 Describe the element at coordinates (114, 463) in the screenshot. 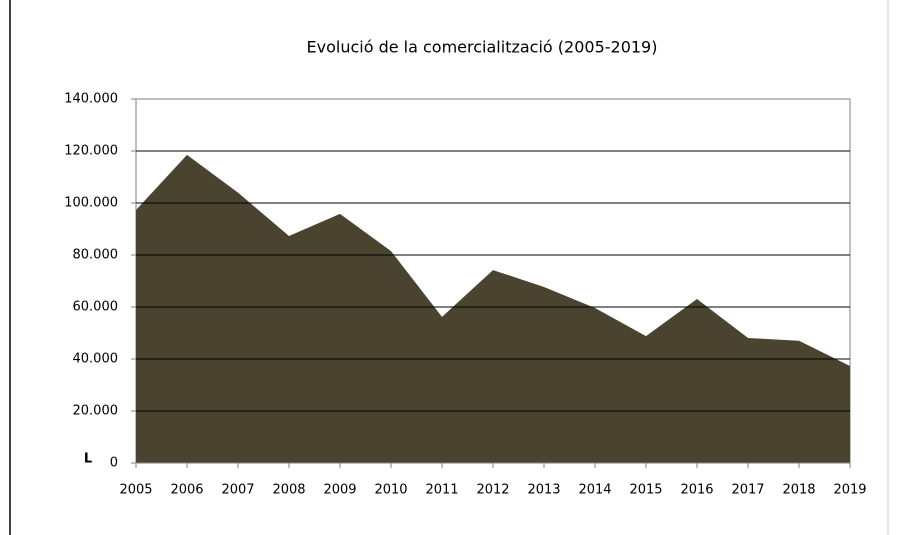

I see `y-tick-label: 0` at that location.